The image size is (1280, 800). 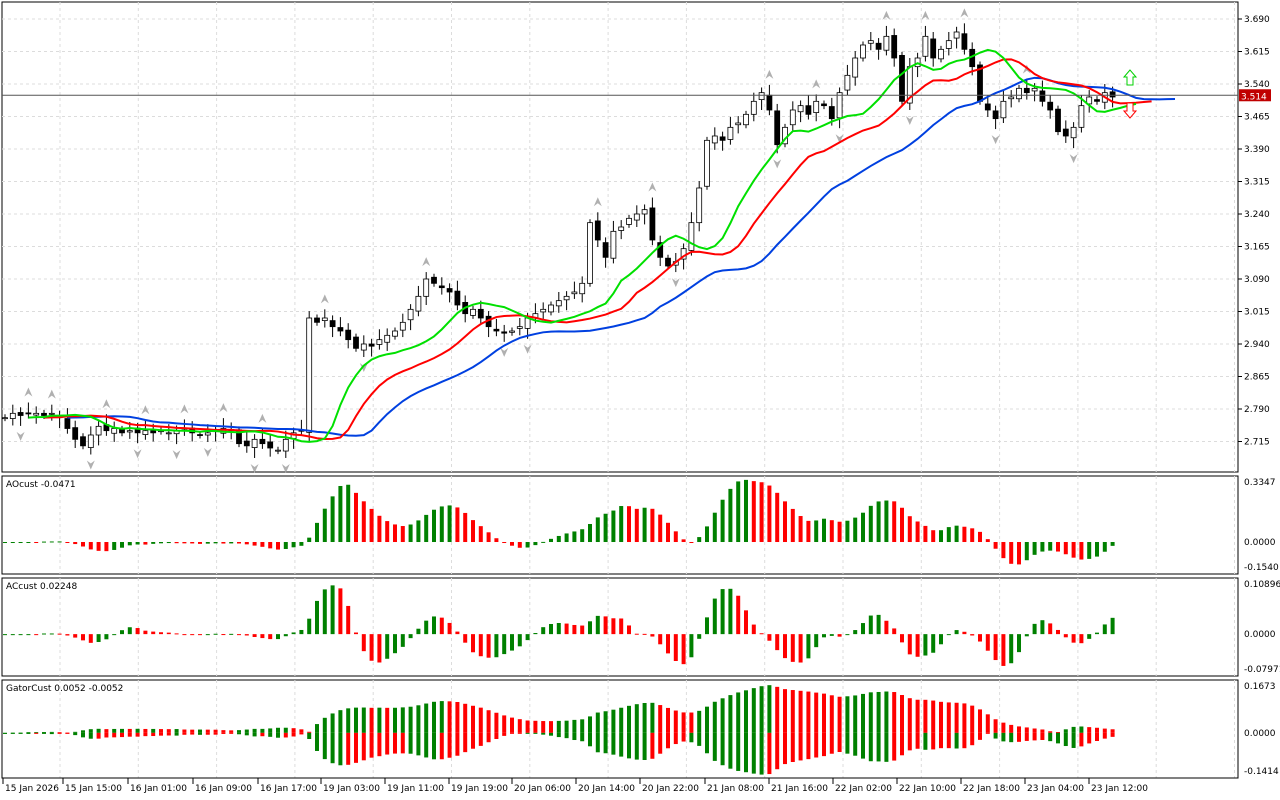 What do you see at coordinates (32, 789) in the screenshot?
I see `time-axis-label: 15 Jan 2026` at bounding box center [32, 789].